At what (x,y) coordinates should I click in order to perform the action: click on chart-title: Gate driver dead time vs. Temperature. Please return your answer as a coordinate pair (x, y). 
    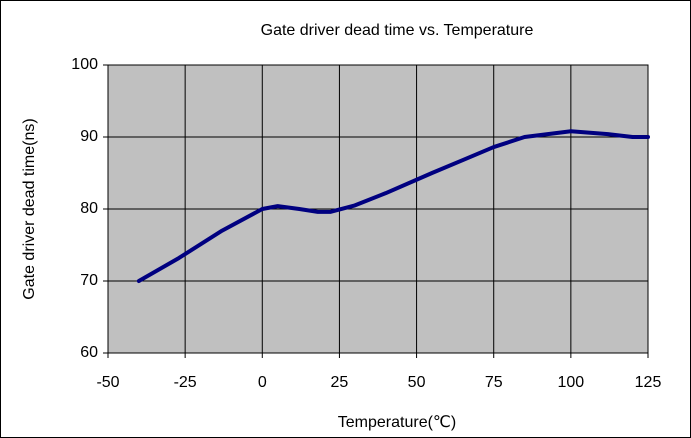
    Looking at the image, I should click on (397, 30).